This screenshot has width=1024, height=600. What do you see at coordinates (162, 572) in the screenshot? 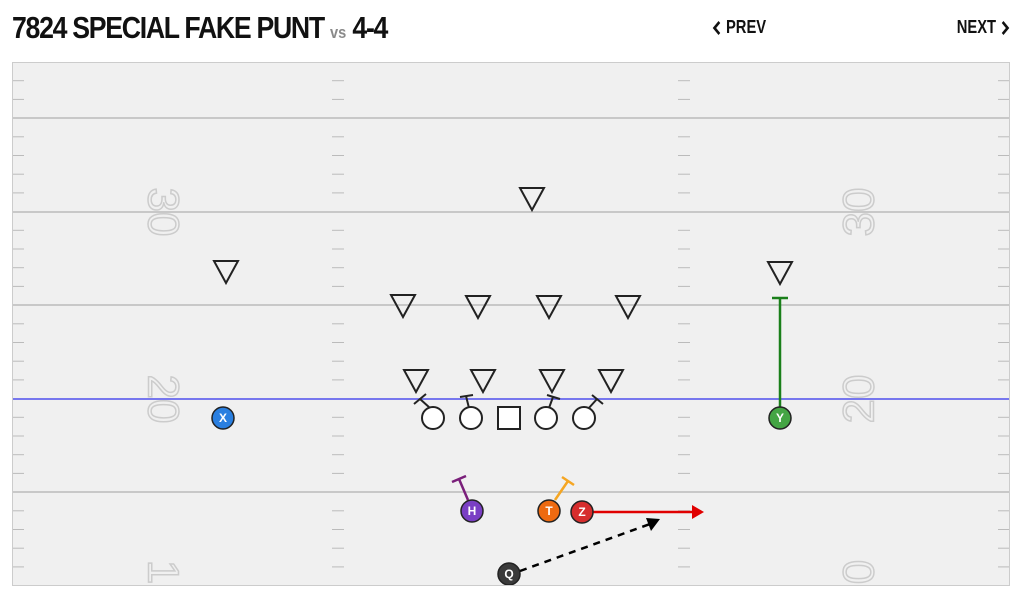
I see `yard-number-left-1: 1` at bounding box center [162, 572].